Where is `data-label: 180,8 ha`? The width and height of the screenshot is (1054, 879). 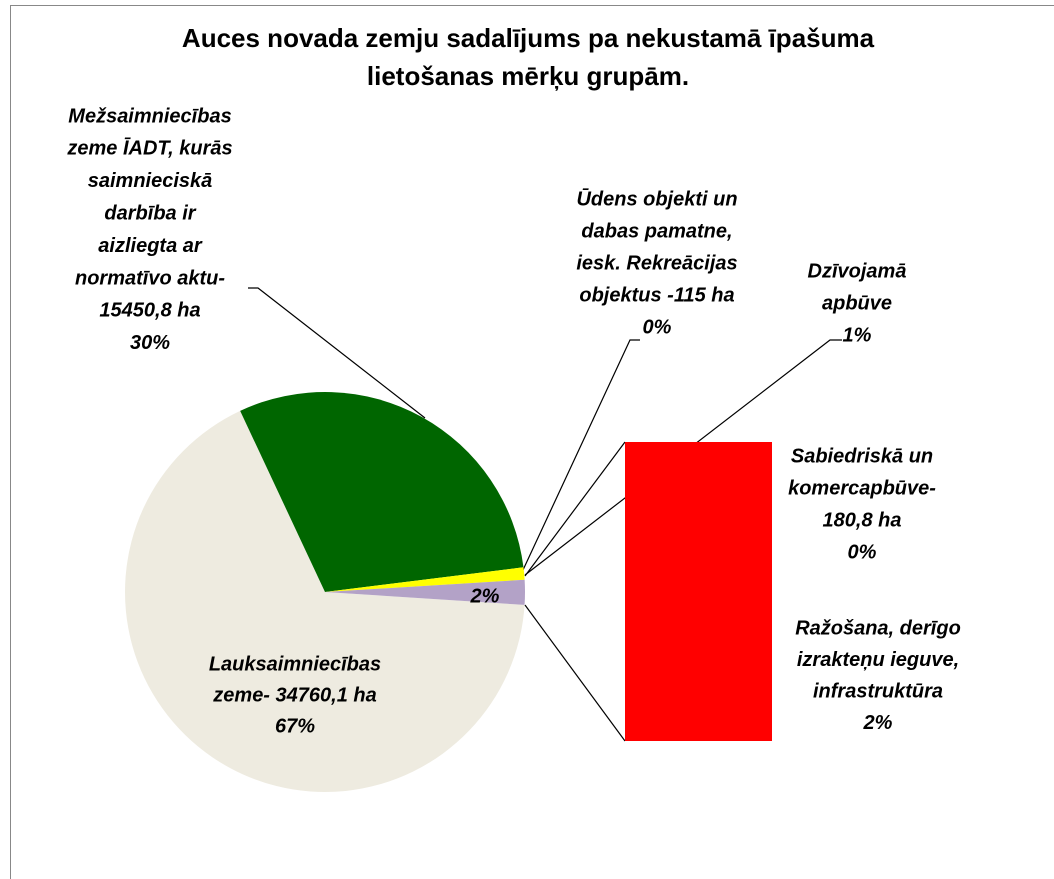 data-label: 180,8 ha is located at coordinates (862, 520).